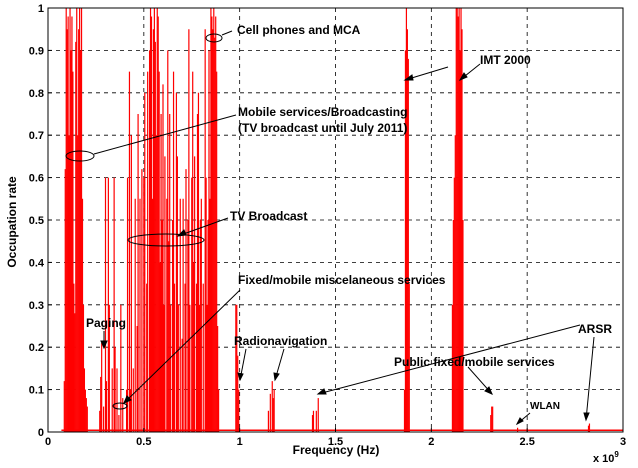  What do you see at coordinates (41, 433) in the screenshot?
I see `y-tick-label-0: 0` at bounding box center [41, 433].